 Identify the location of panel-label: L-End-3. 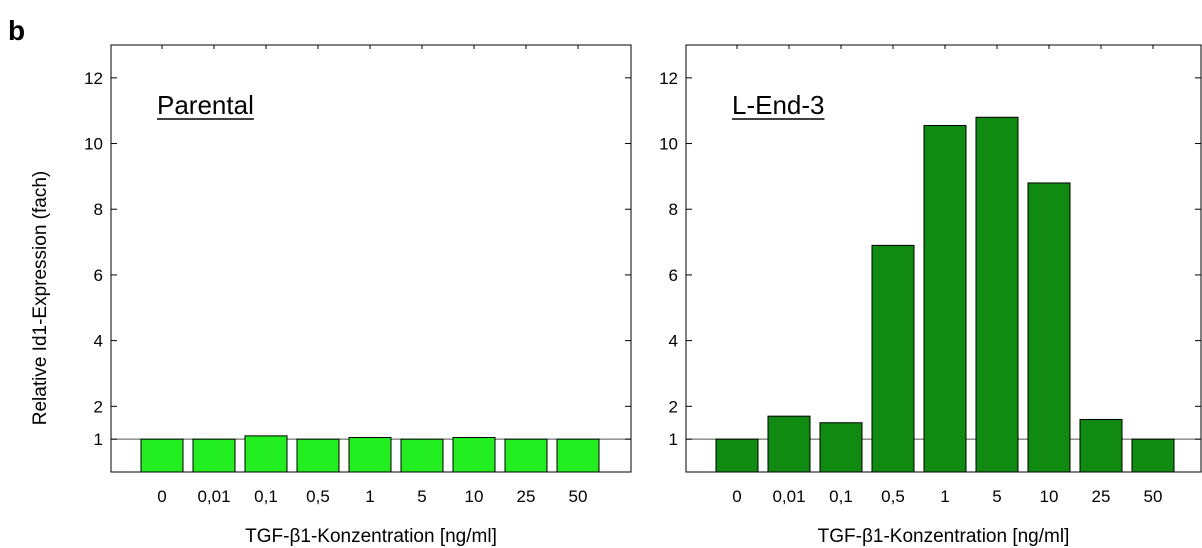
(778, 105).